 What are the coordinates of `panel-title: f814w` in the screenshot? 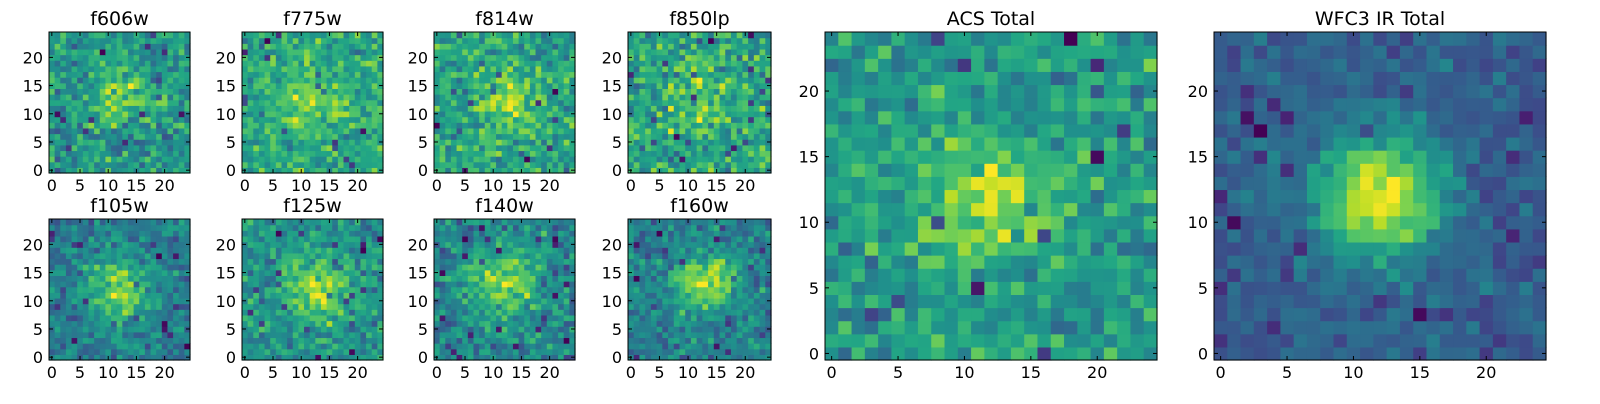 It's located at (504, 19).